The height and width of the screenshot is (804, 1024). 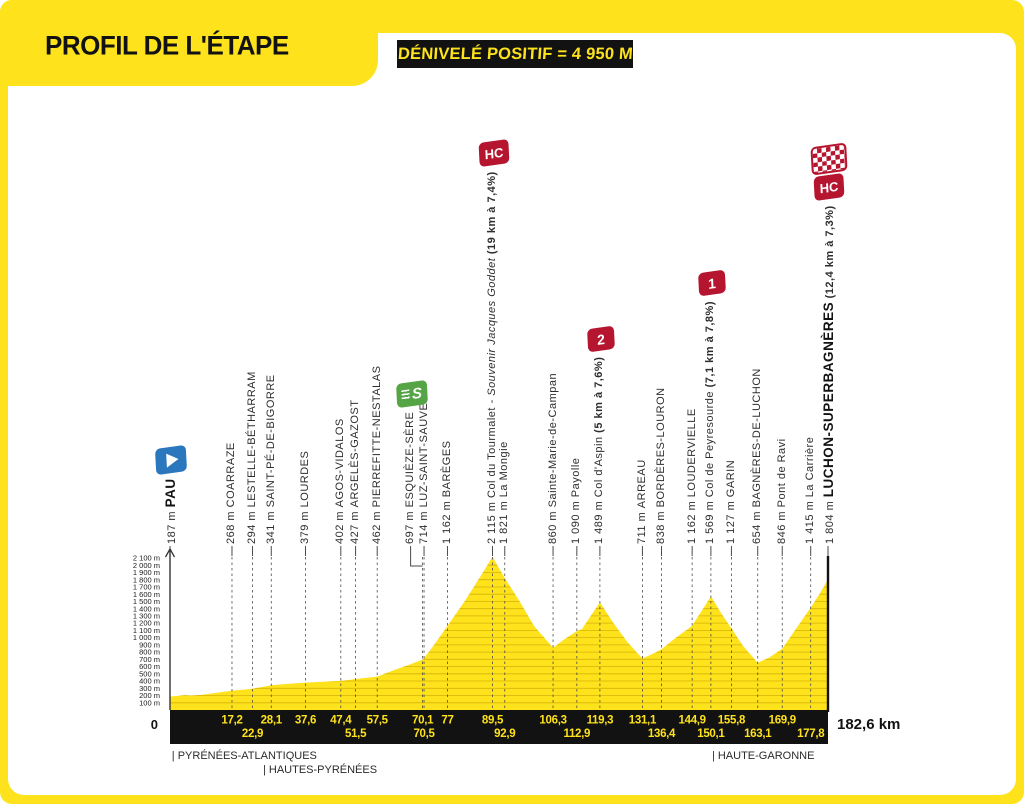 What do you see at coordinates (599, 467) in the screenshot?
I see `waypoint-name: Col d'Aspin` at bounding box center [599, 467].